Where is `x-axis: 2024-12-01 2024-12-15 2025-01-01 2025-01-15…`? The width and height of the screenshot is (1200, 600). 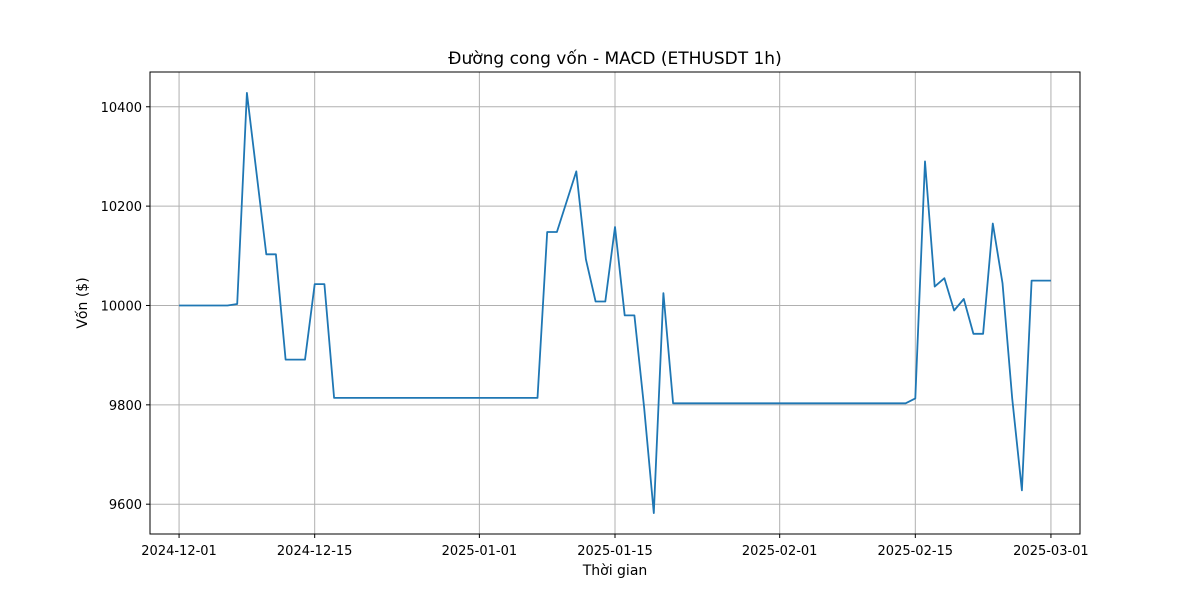 x-axis: 2024-12-01 2024-12-15 2025-01-01 2025-01-15… is located at coordinates (615, 546).